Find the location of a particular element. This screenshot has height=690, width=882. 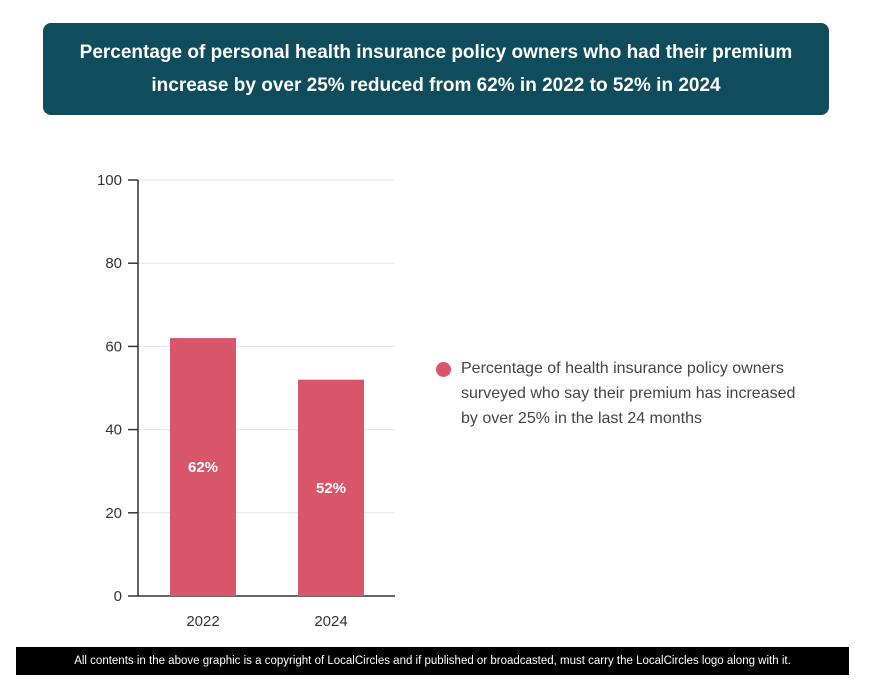

y-tick-label: 20 is located at coordinates (113, 513).